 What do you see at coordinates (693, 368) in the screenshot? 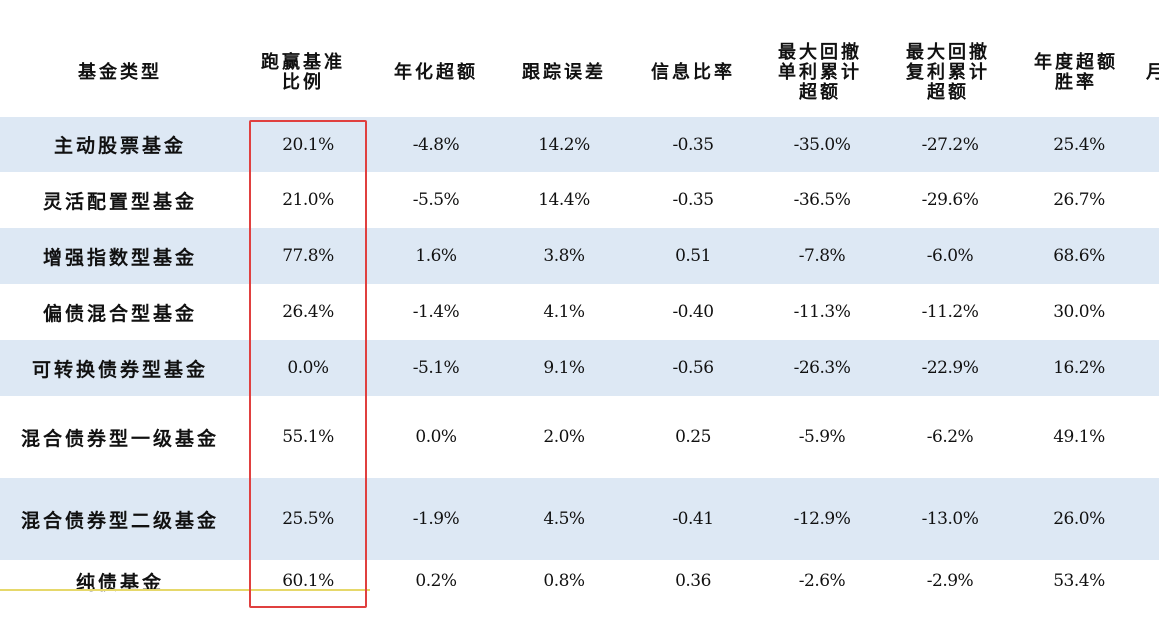
I see `information-ratio-value: -0.56` at bounding box center [693, 368].